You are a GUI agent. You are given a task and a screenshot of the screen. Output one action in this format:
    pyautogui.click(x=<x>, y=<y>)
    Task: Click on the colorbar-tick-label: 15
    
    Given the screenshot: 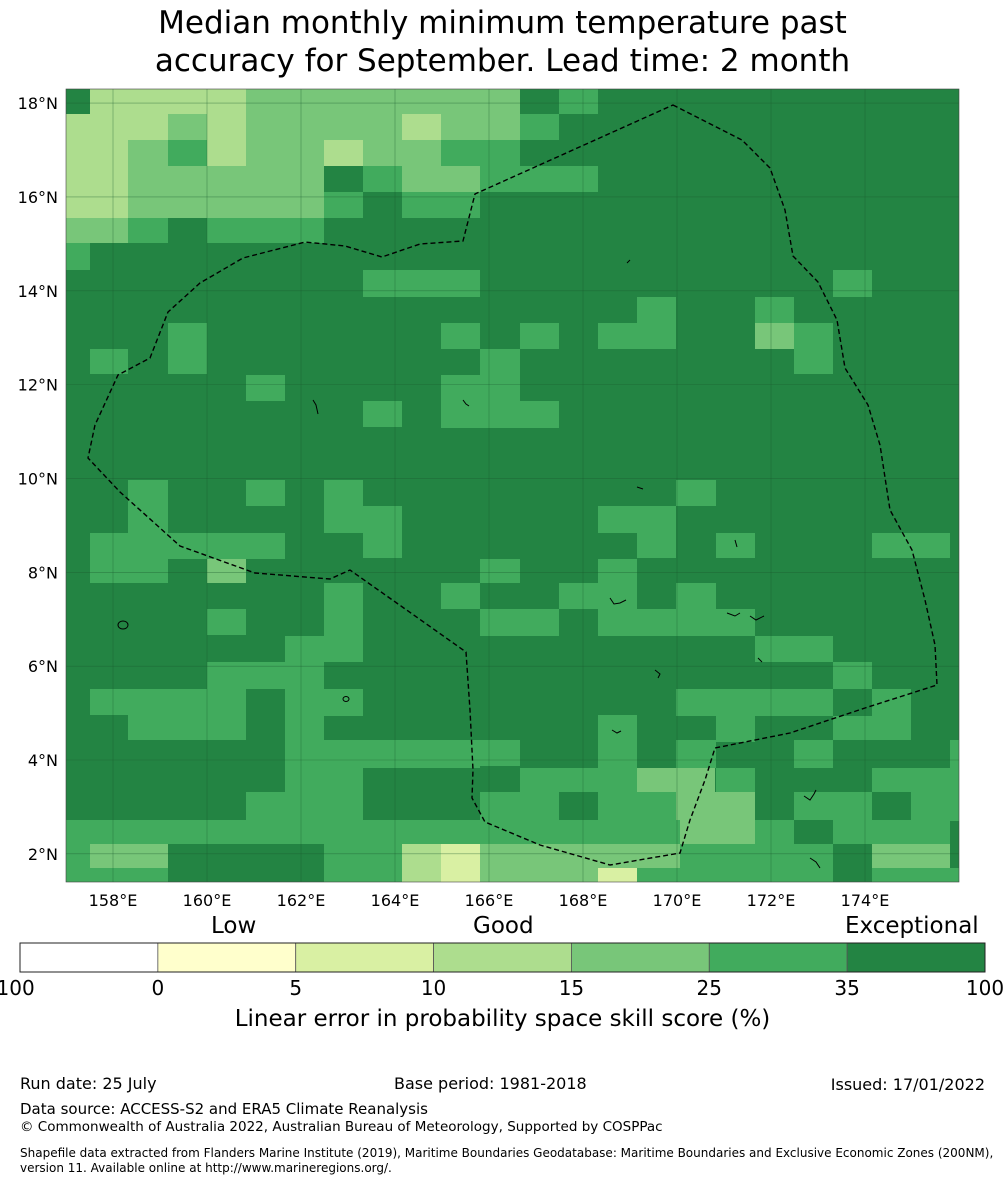 What is the action you would take?
    pyautogui.click(x=571, y=988)
    